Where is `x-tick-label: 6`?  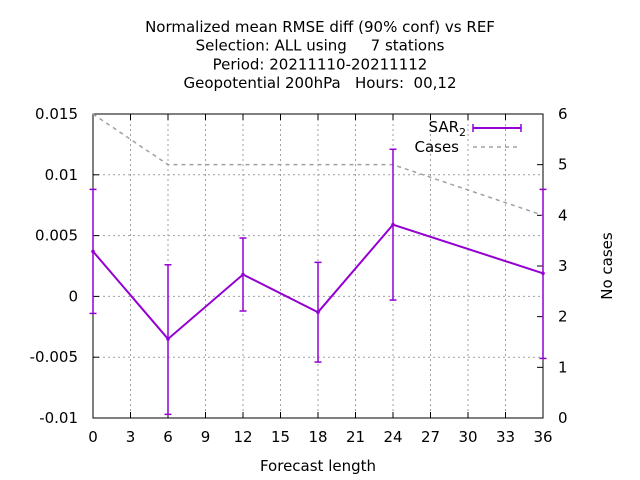 x-tick-label: 6 is located at coordinates (168, 437).